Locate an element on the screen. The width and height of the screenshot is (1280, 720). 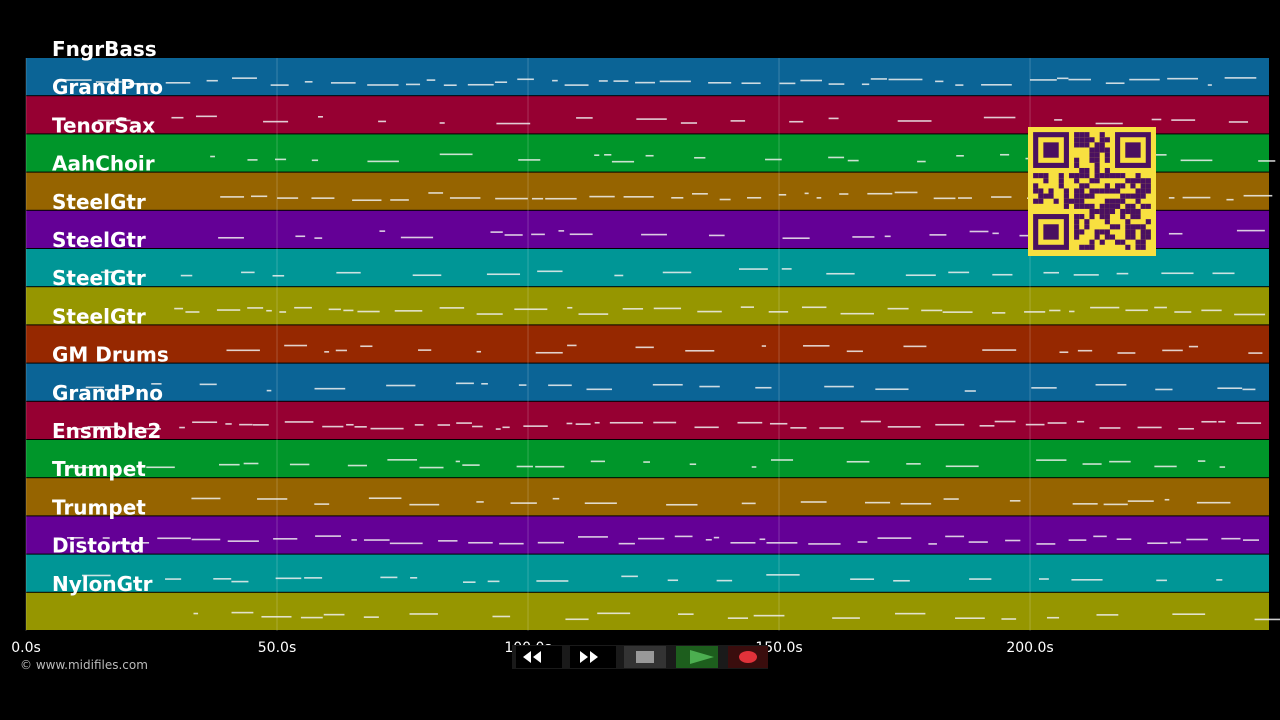
track-row is located at coordinates (647, 77).